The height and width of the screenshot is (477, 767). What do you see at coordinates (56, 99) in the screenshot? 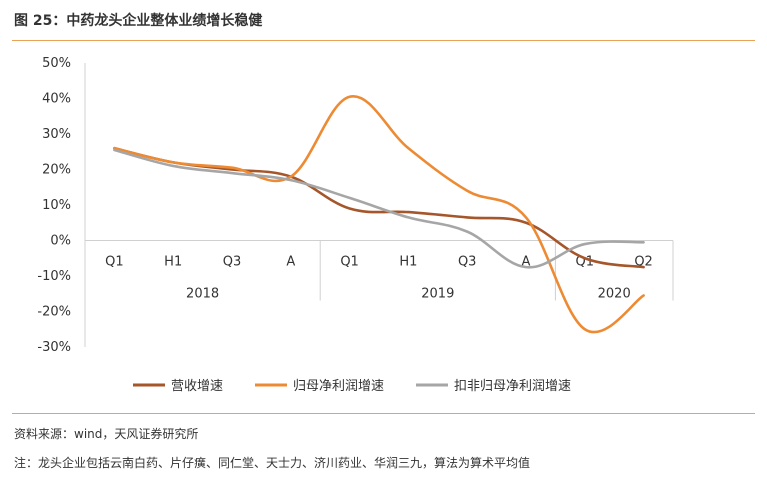
I see `y-tick-label: 40%` at bounding box center [56, 99].